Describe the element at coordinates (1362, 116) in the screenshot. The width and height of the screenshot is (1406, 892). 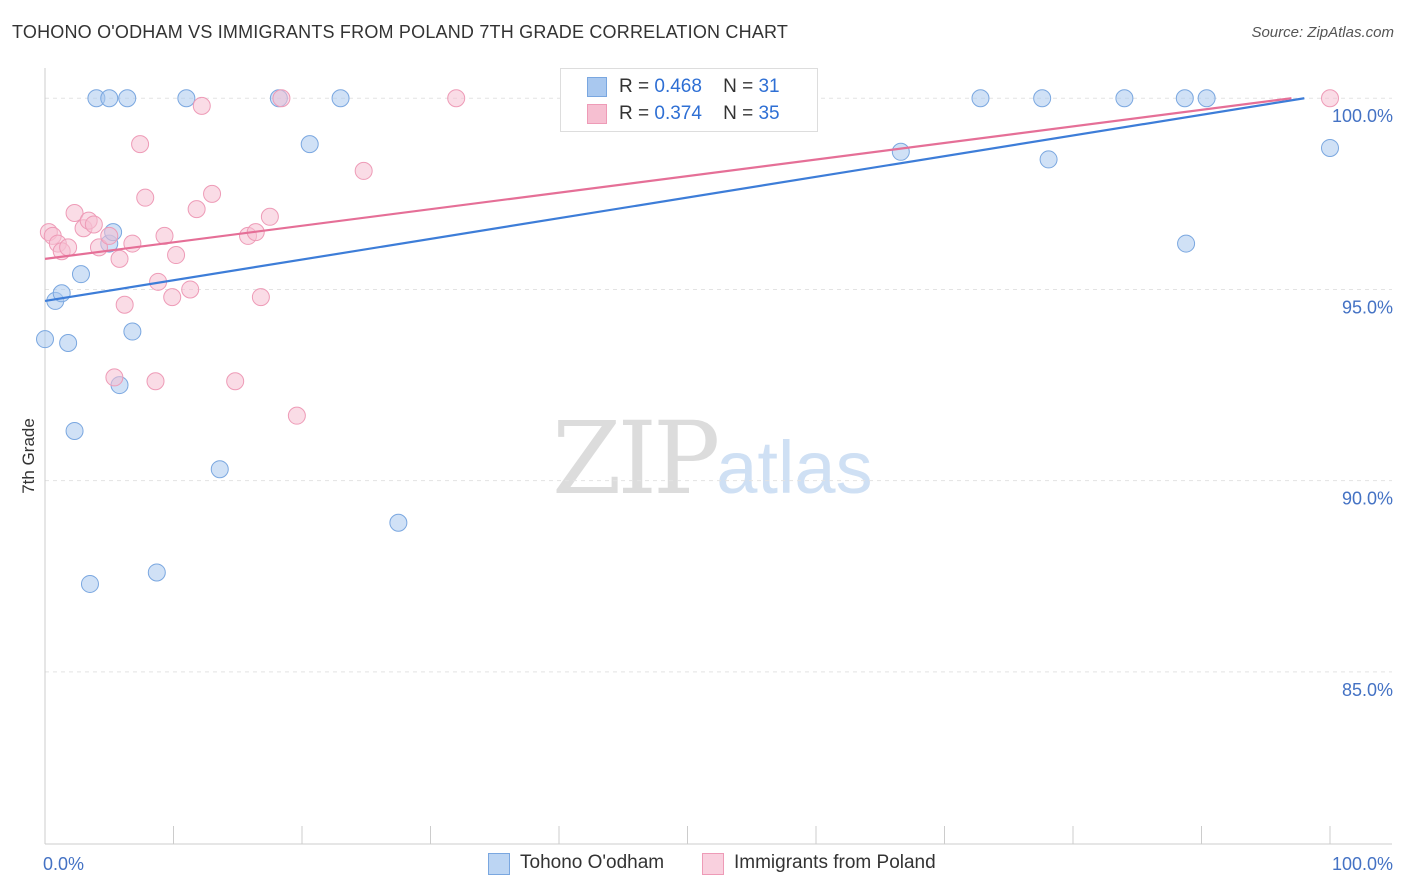
I see `y-tick-label: 100.0%` at that location.